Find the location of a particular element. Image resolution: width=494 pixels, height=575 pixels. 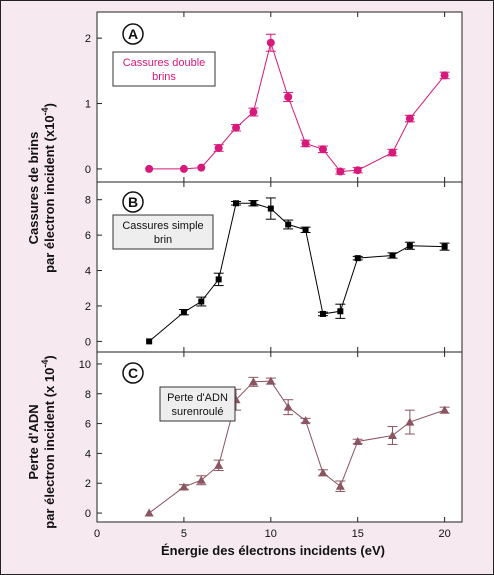

y-tick-label: 10 is located at coordinates (85, 365).